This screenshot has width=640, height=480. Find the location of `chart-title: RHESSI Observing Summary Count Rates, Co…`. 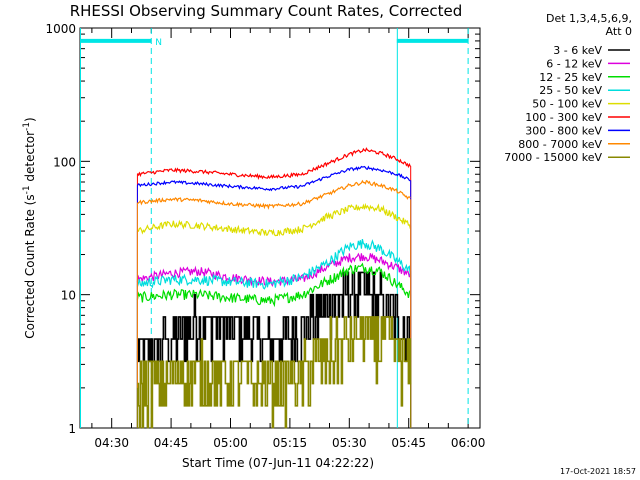

chart-title: RHESSI Observing Summary Count Rates, Co… is located at coordinates (266, 11).